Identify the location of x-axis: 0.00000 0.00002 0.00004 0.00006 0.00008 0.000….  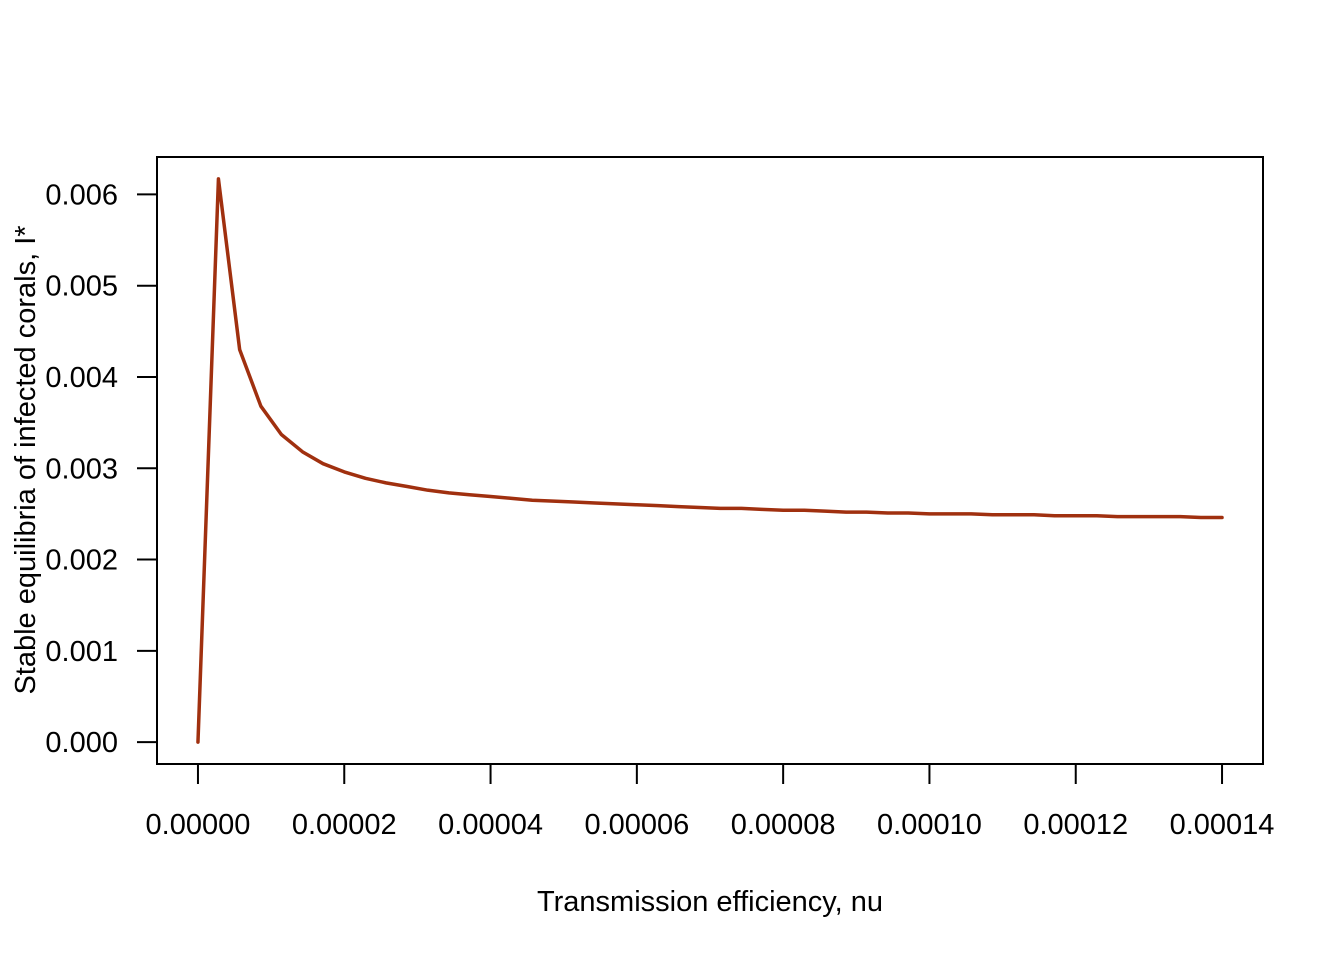
(710, 802).